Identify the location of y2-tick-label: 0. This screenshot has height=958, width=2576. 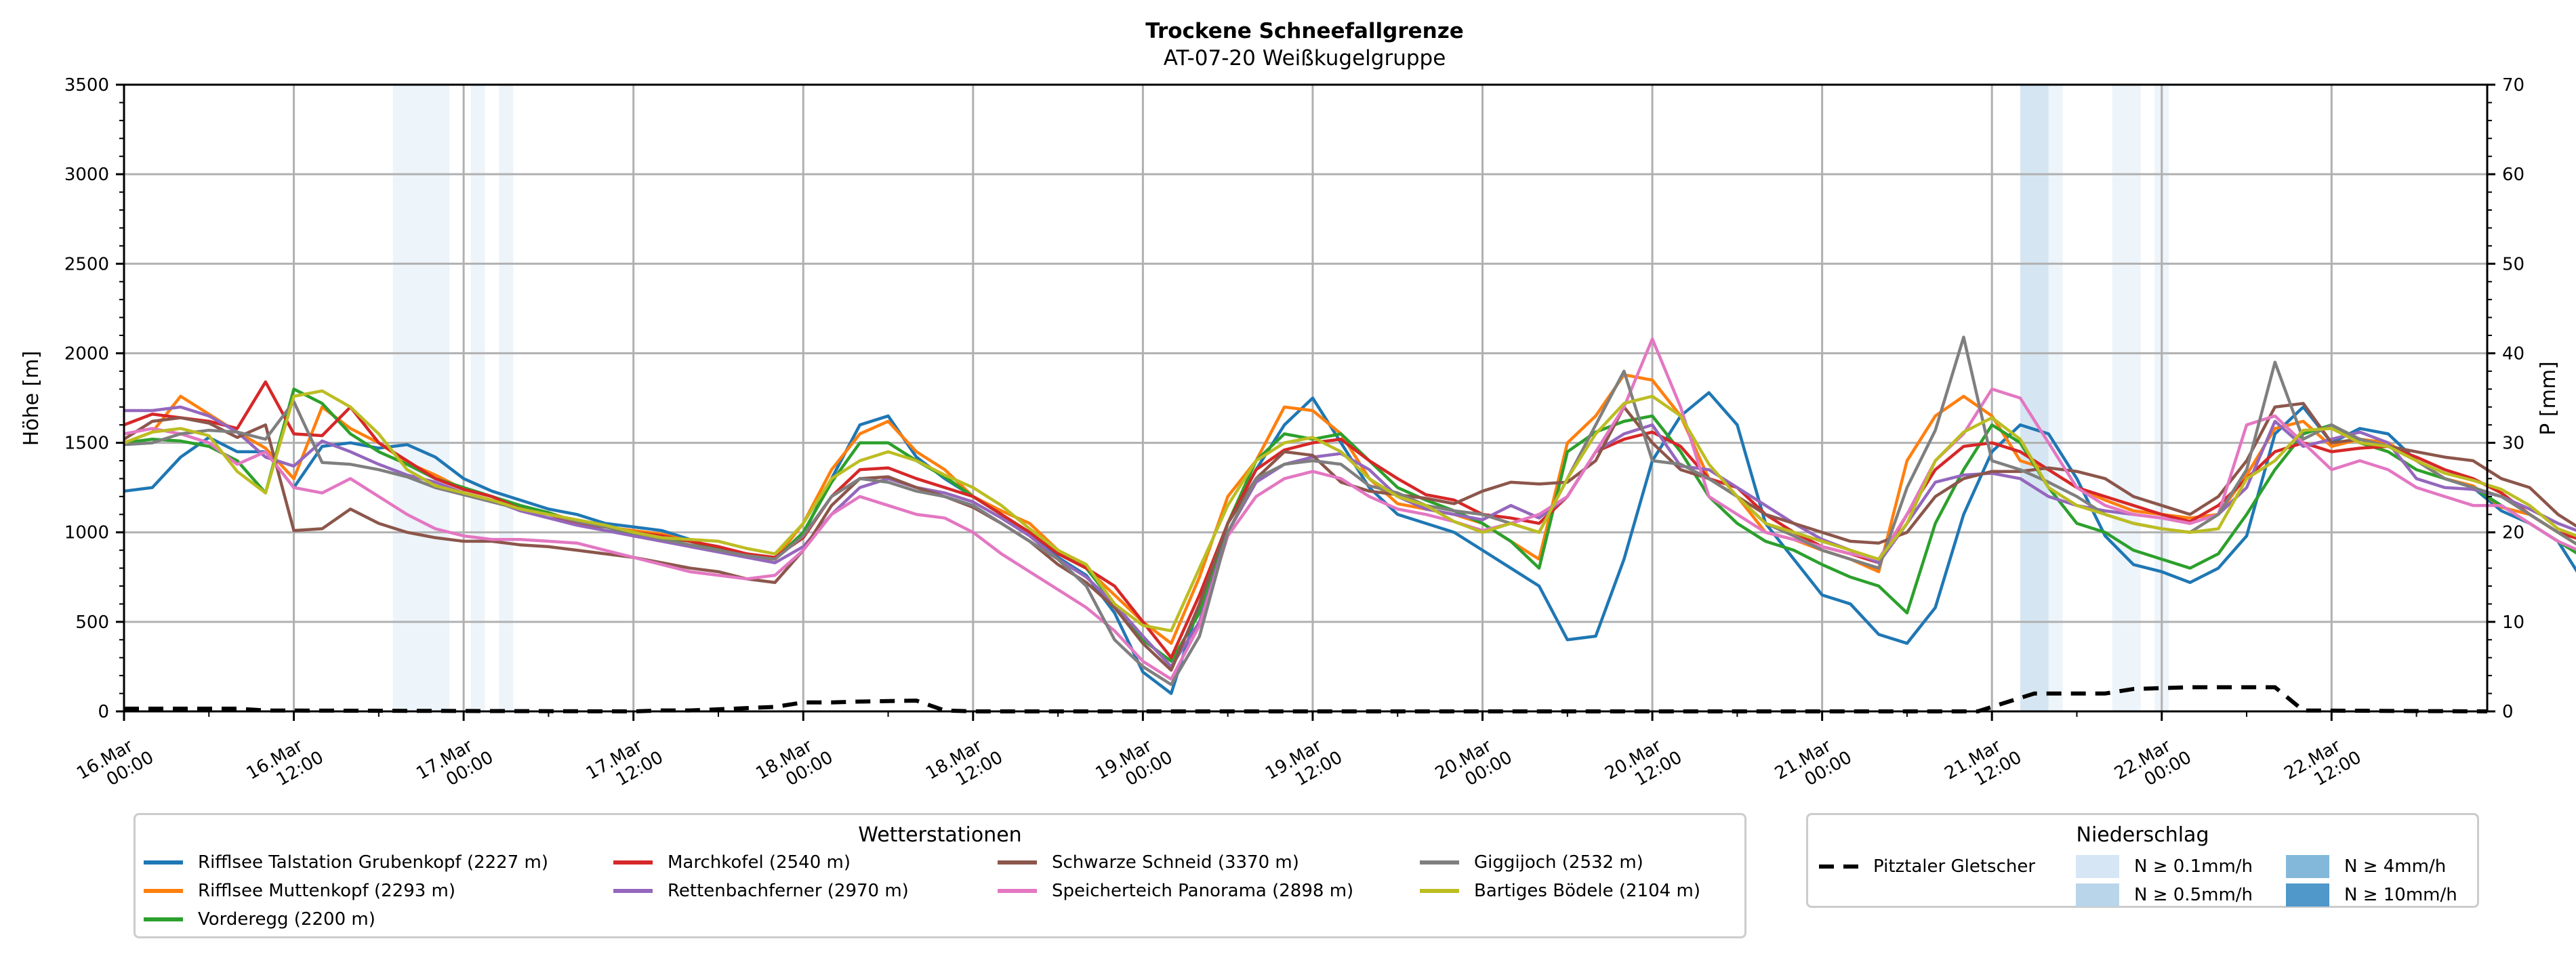
(2508, 712).